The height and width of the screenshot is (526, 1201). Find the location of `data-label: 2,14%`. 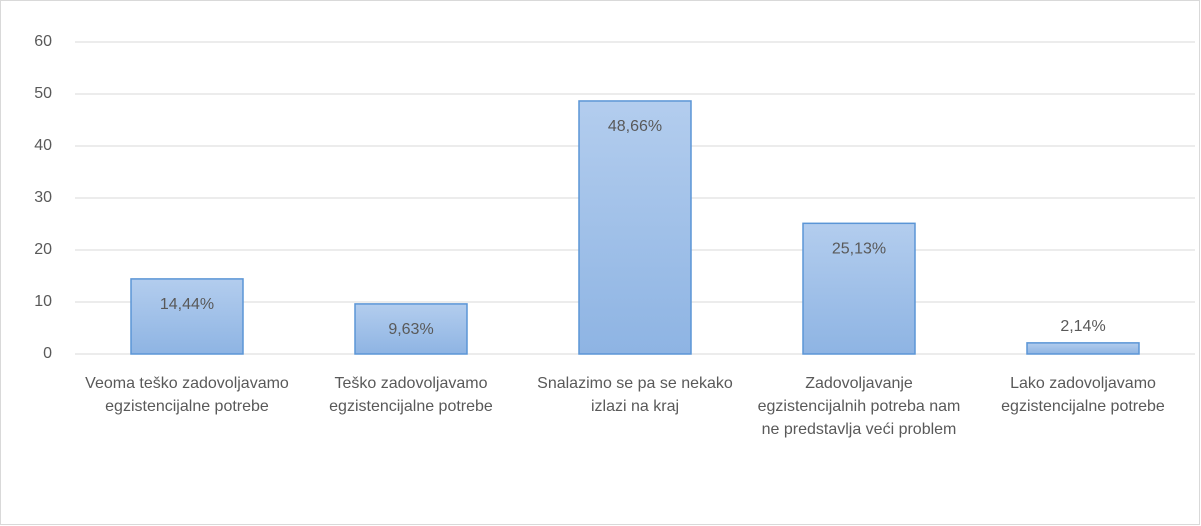

data-label: 2,14% is located at coordinates (1082, 326).